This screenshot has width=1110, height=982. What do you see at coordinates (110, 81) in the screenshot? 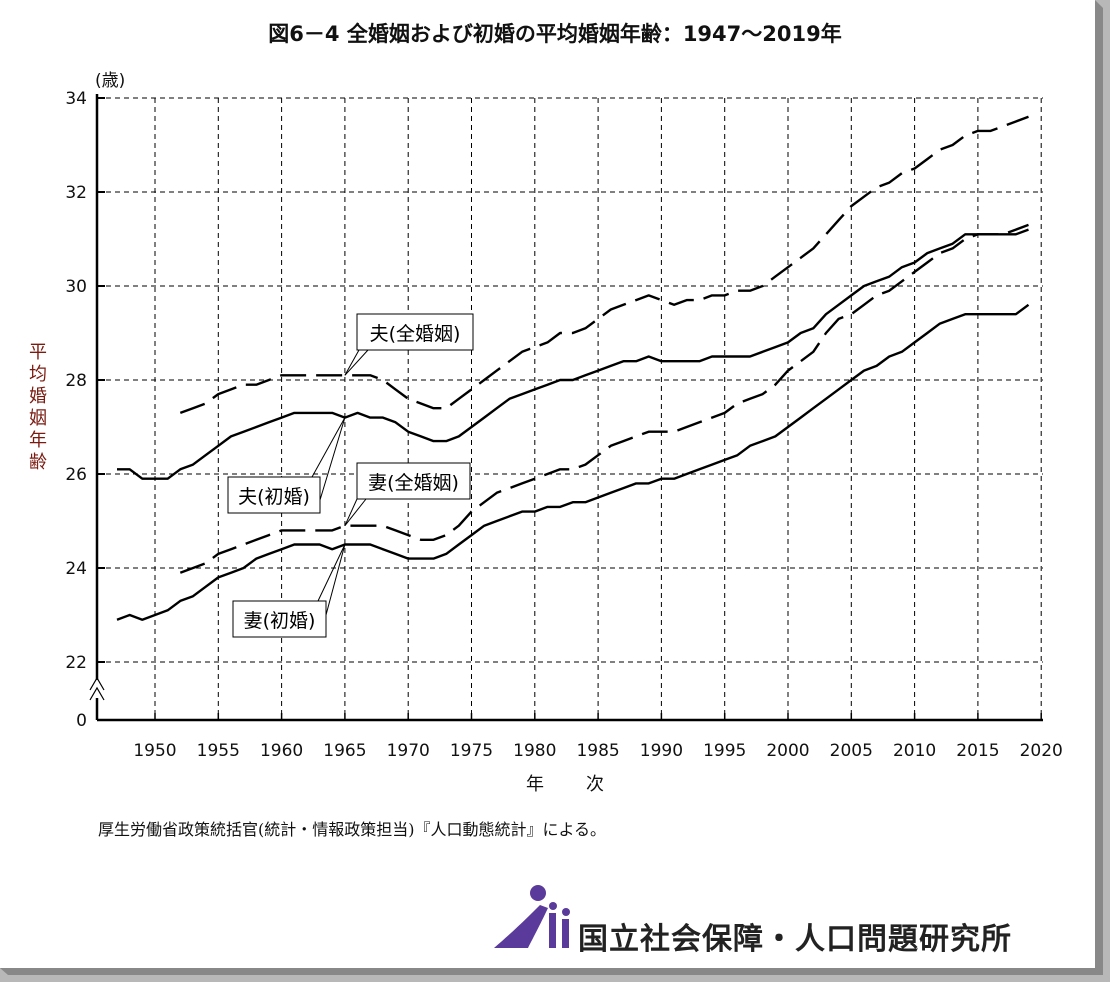
I see `y-unit: (歳)` at bounding box center [110, 81].